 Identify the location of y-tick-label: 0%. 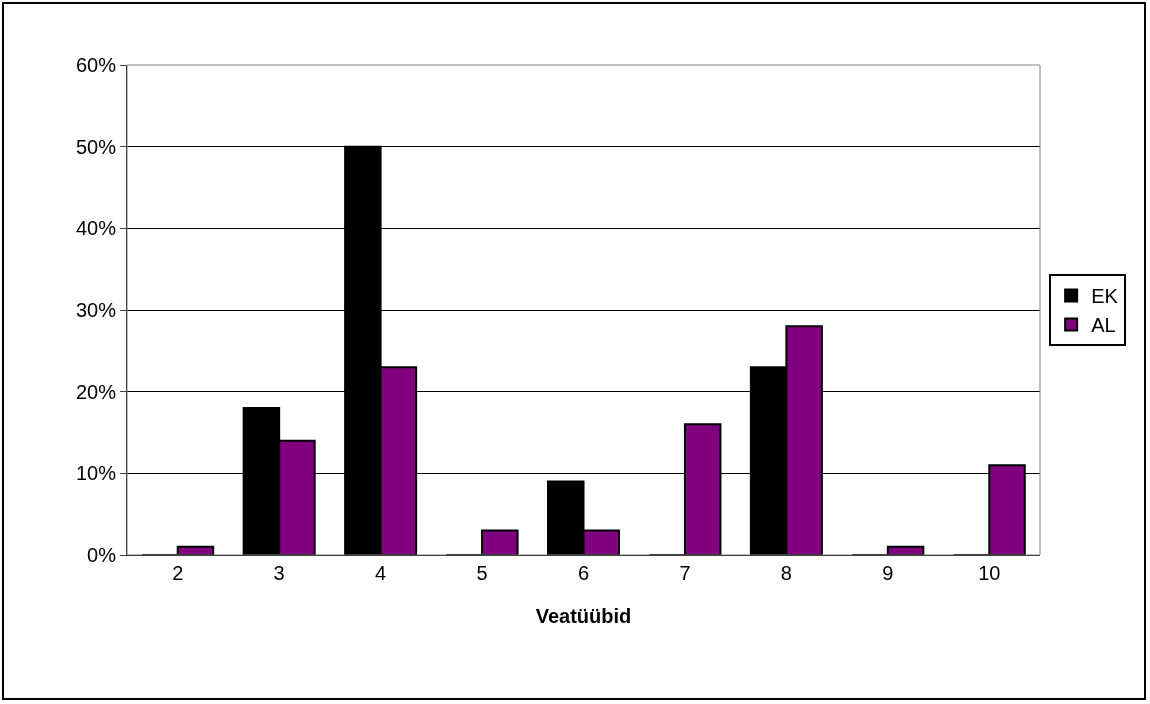
(102, 555).